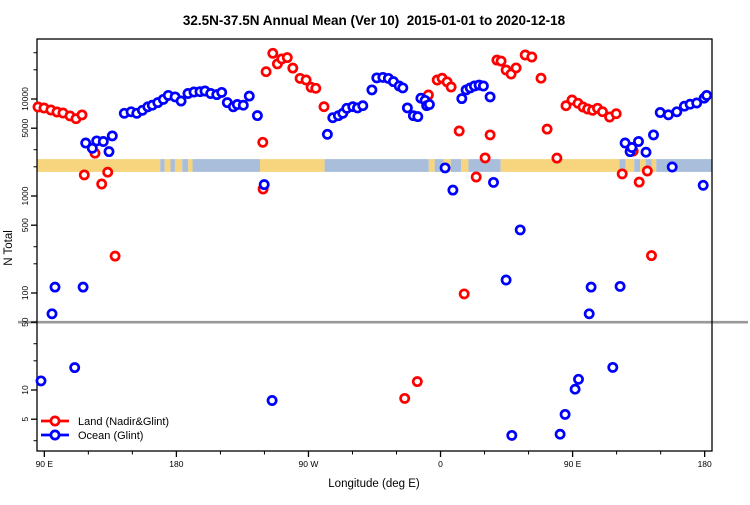  What do you see at coordinates (25, 322) in the screenshot?
I see `y-tick-label: 50` at bounding box center [25, 322].